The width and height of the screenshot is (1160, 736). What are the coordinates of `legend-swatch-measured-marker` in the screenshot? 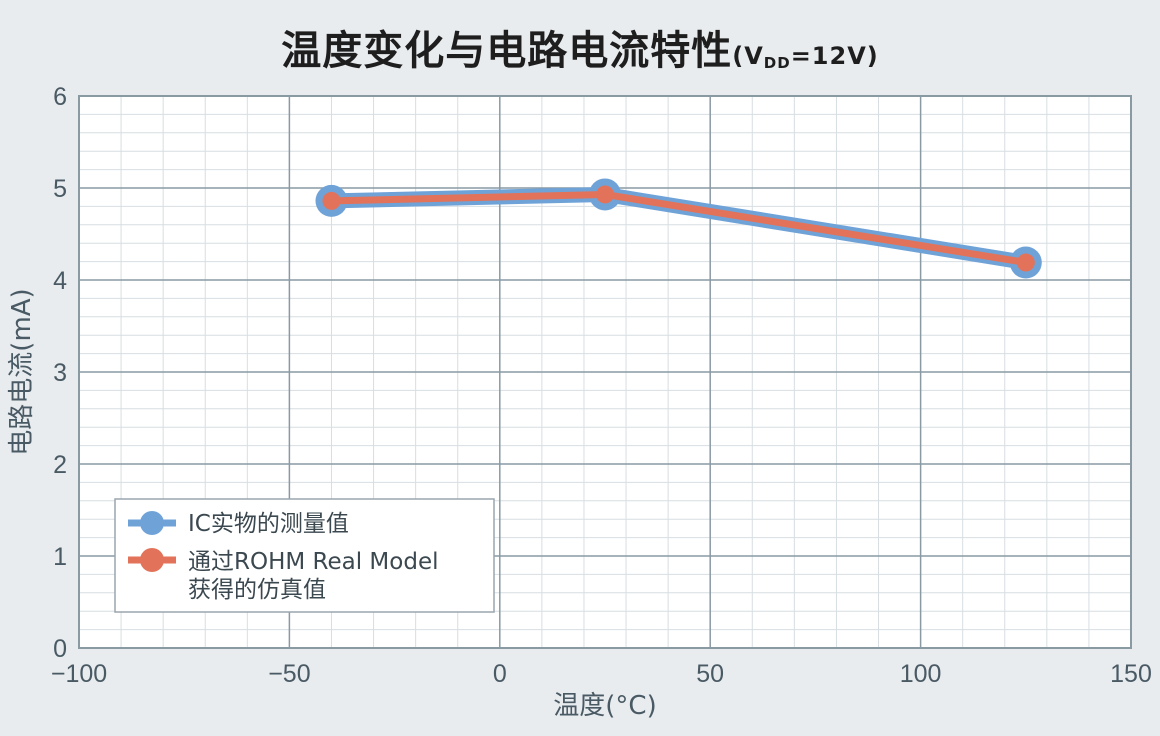 It's located at (152, 523).